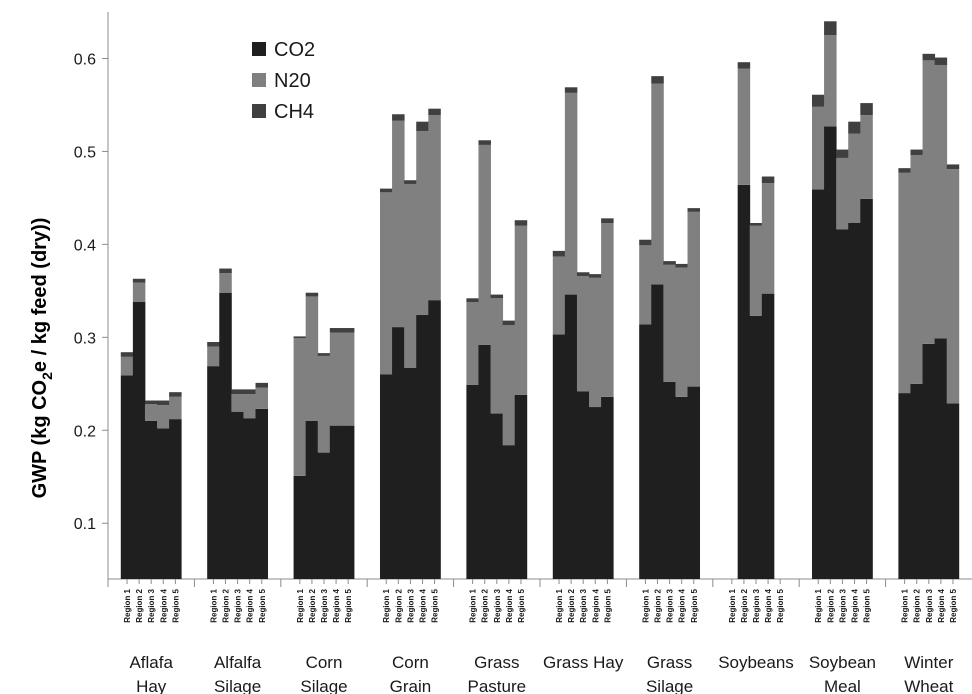 The image size is (972, 694). What do you see at coordinates (85, 431) in the screenshot?
I see `y-tick-label: 0.2` at bounding box center [85, 431].